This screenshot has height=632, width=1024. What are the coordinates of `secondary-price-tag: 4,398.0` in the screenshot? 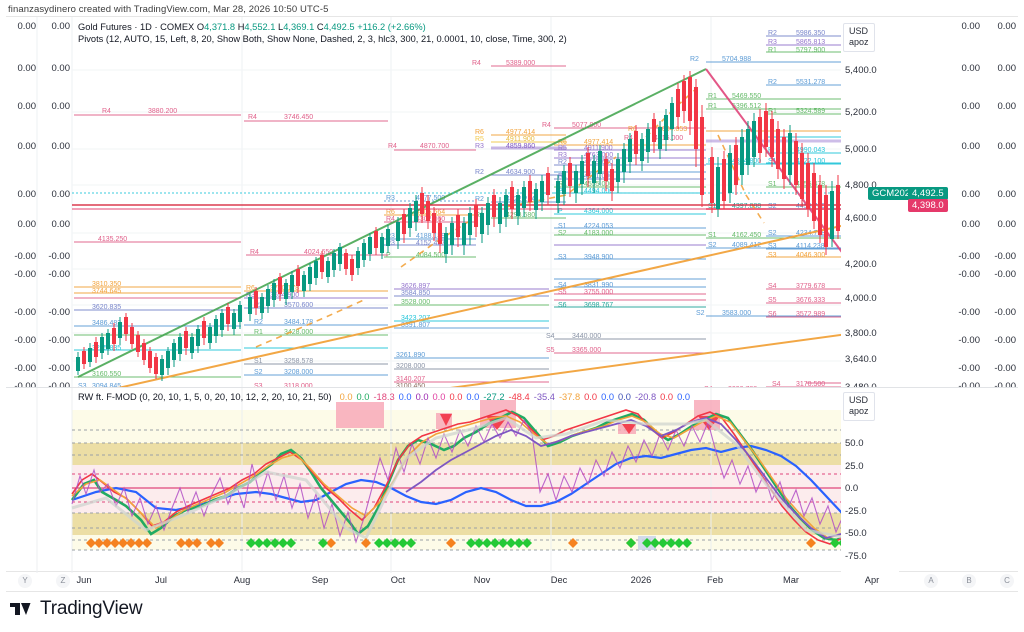 It's located at (928, 205).